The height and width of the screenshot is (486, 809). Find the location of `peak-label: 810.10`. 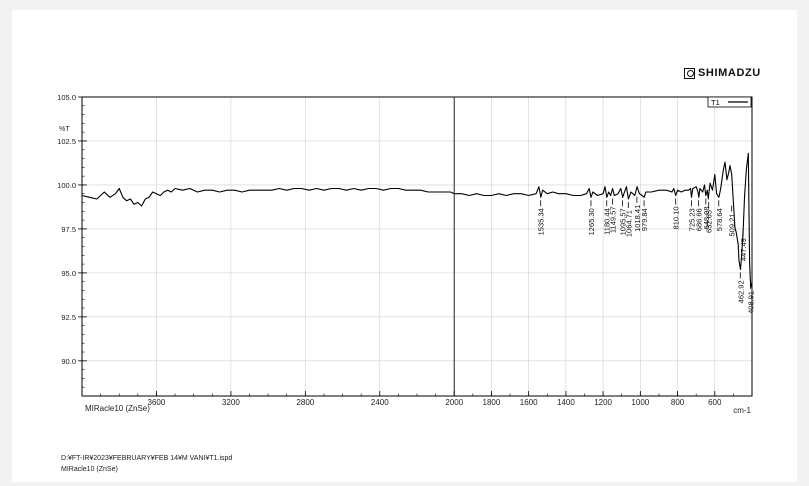

peak-label: 810.10 is located at coordinates (676, 217).